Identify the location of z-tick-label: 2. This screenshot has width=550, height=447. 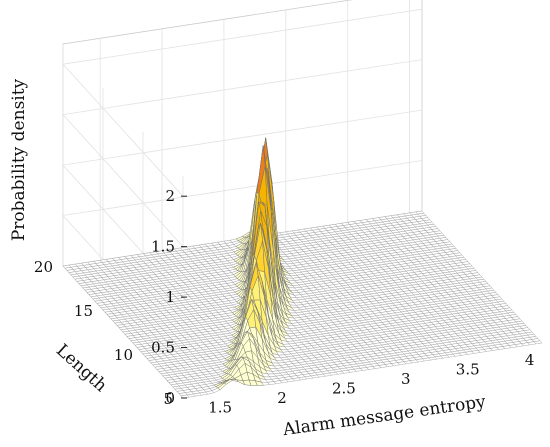
(170, 196).